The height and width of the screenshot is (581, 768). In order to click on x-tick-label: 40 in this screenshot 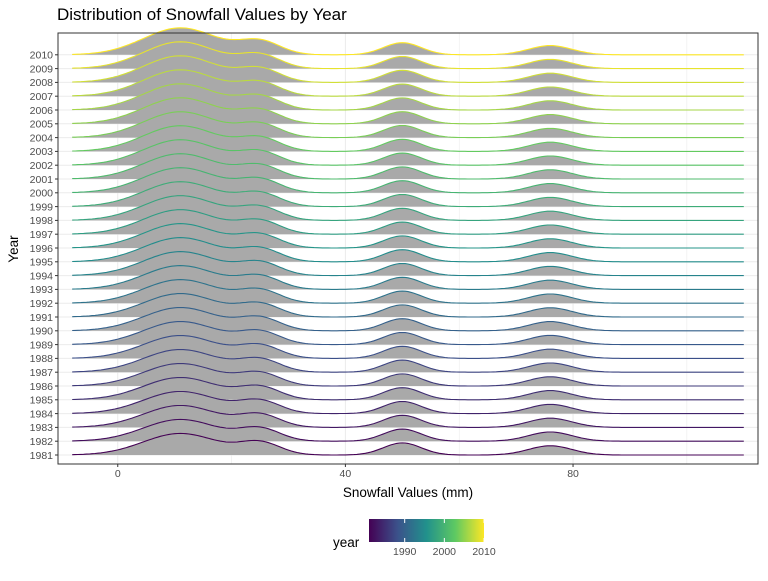, I will do `click(346, 474)`.